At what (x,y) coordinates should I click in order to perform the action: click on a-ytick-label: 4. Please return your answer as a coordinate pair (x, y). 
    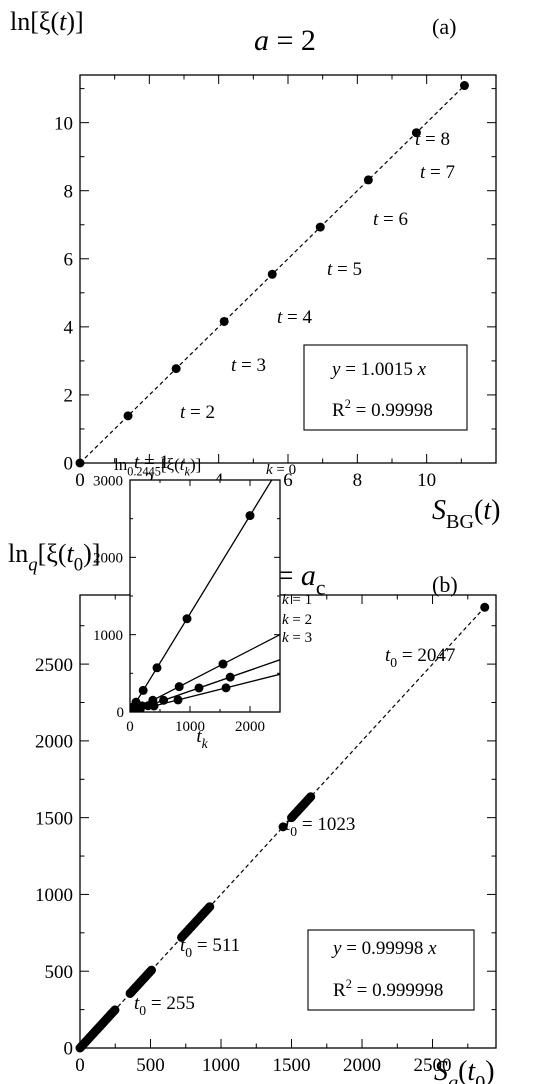
    Looking at the image, I should click on (69, 328).